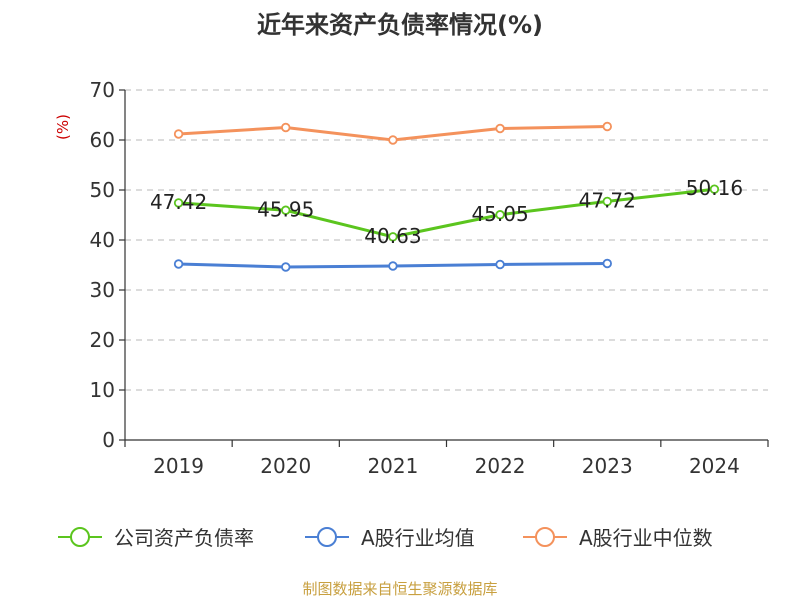 This screenshot has width=800, height=600. What do you see at coordinates (392, 466) in the screenshot?
I see `x-tick-label: 2021` at bounding box center [392, 466].